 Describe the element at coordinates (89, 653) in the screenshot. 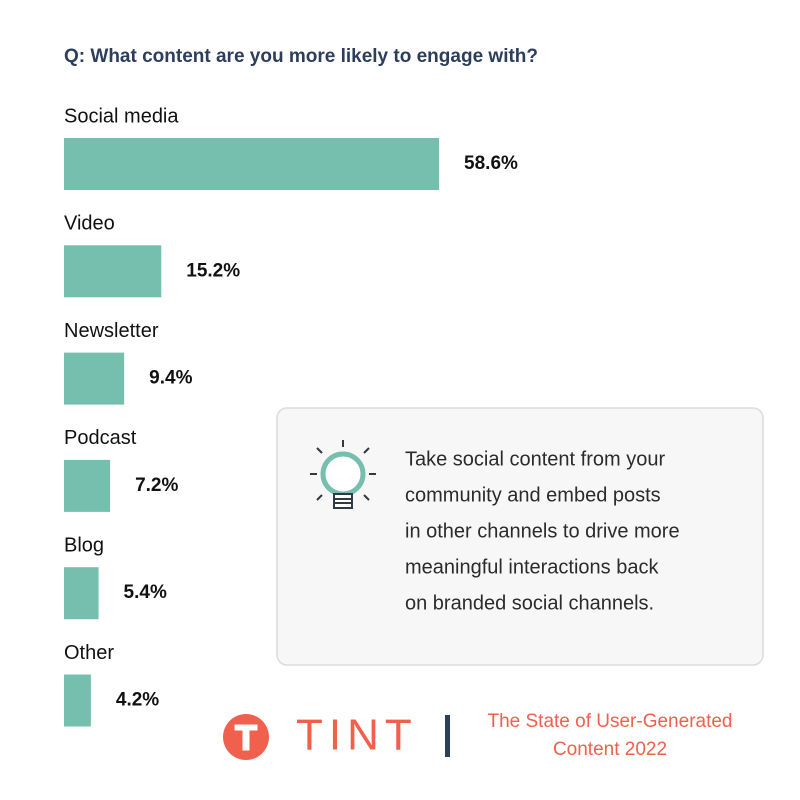

I see `category-label: Other` at that location.